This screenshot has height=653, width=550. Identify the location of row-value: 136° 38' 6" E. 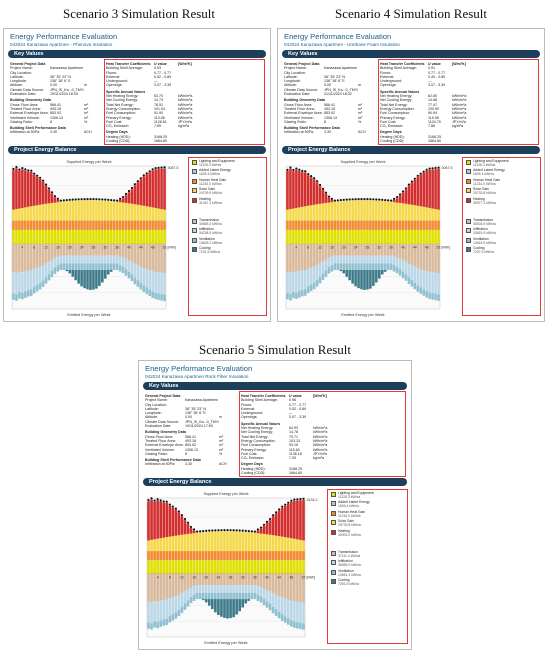
(60, 81).